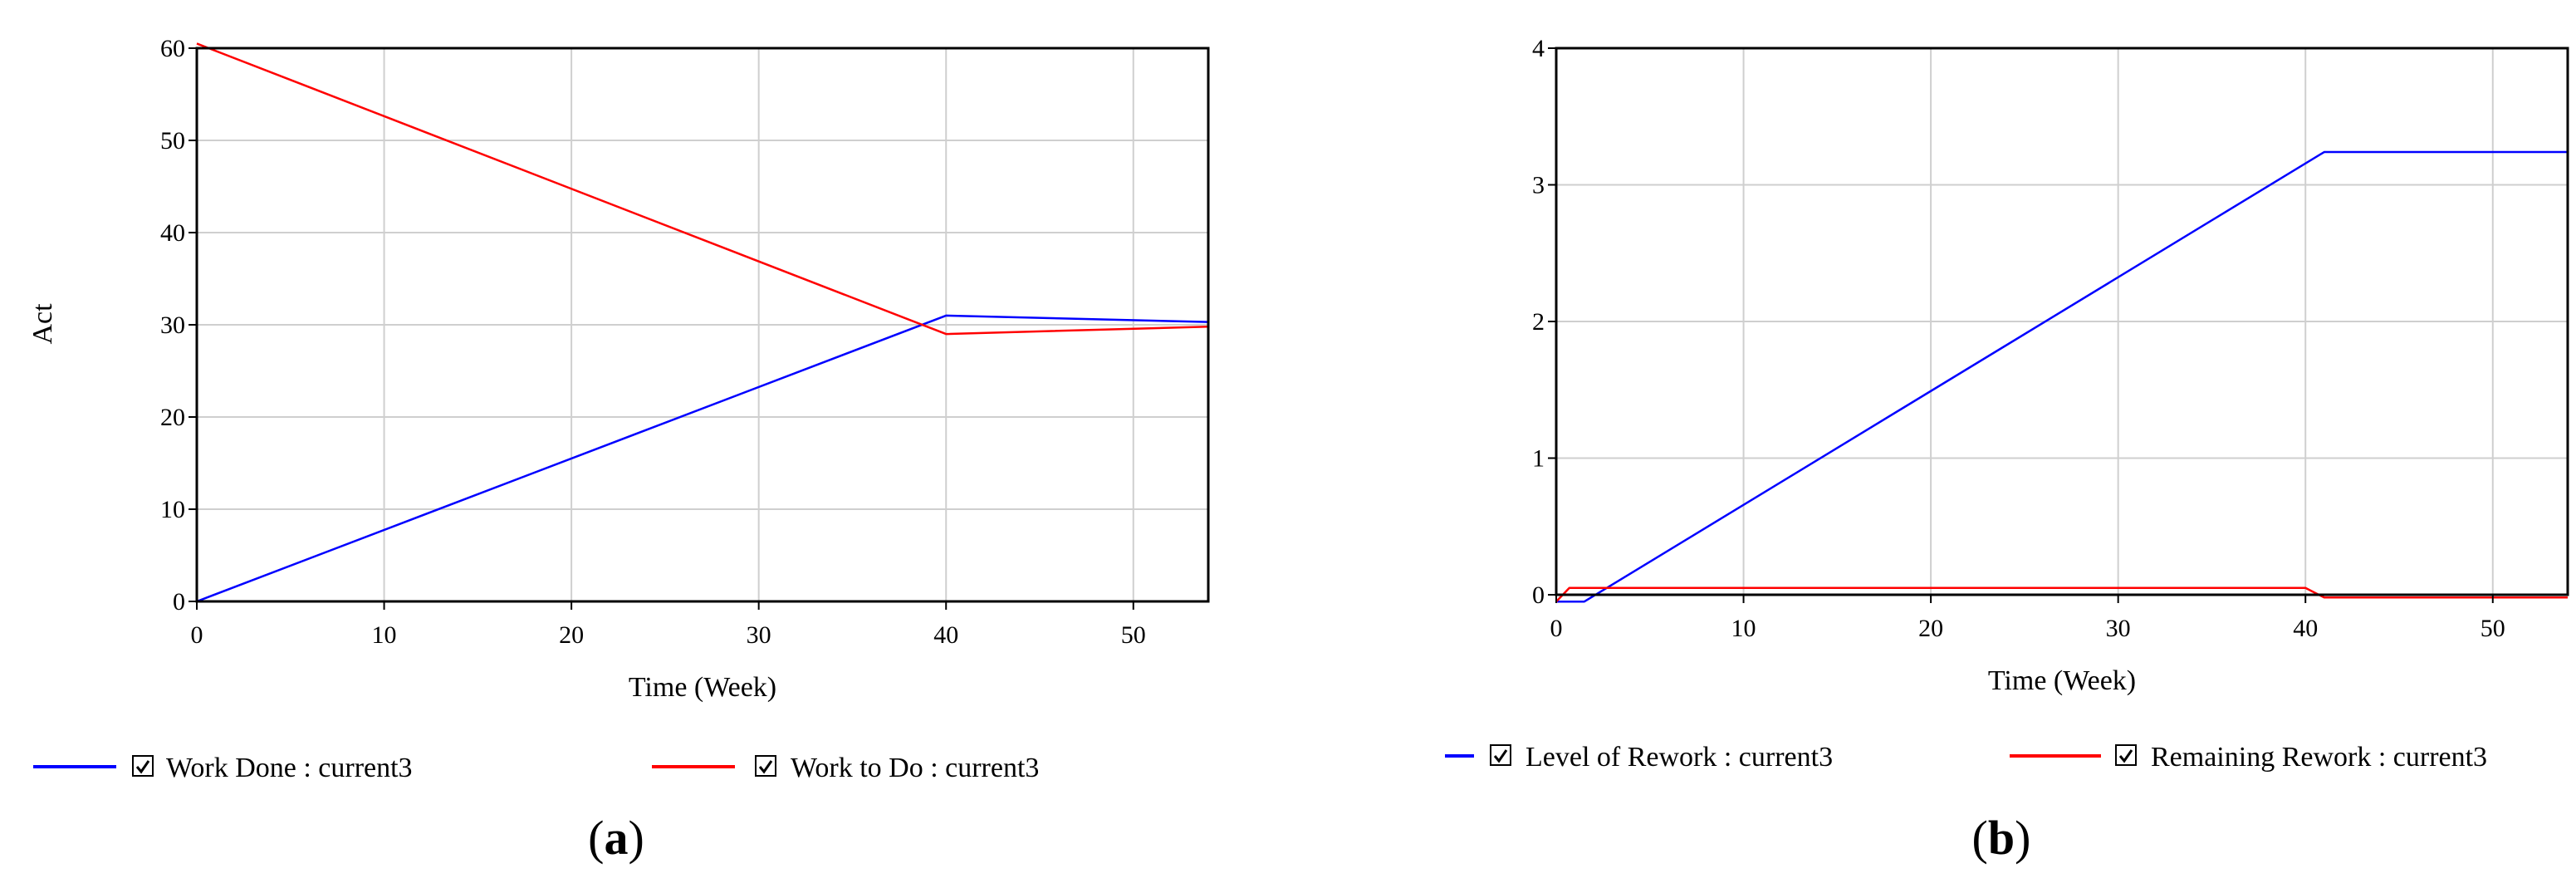 The width and height of the screenshot is (2576, 888). I want to click on panel-caption: (a), so click(616, 838).